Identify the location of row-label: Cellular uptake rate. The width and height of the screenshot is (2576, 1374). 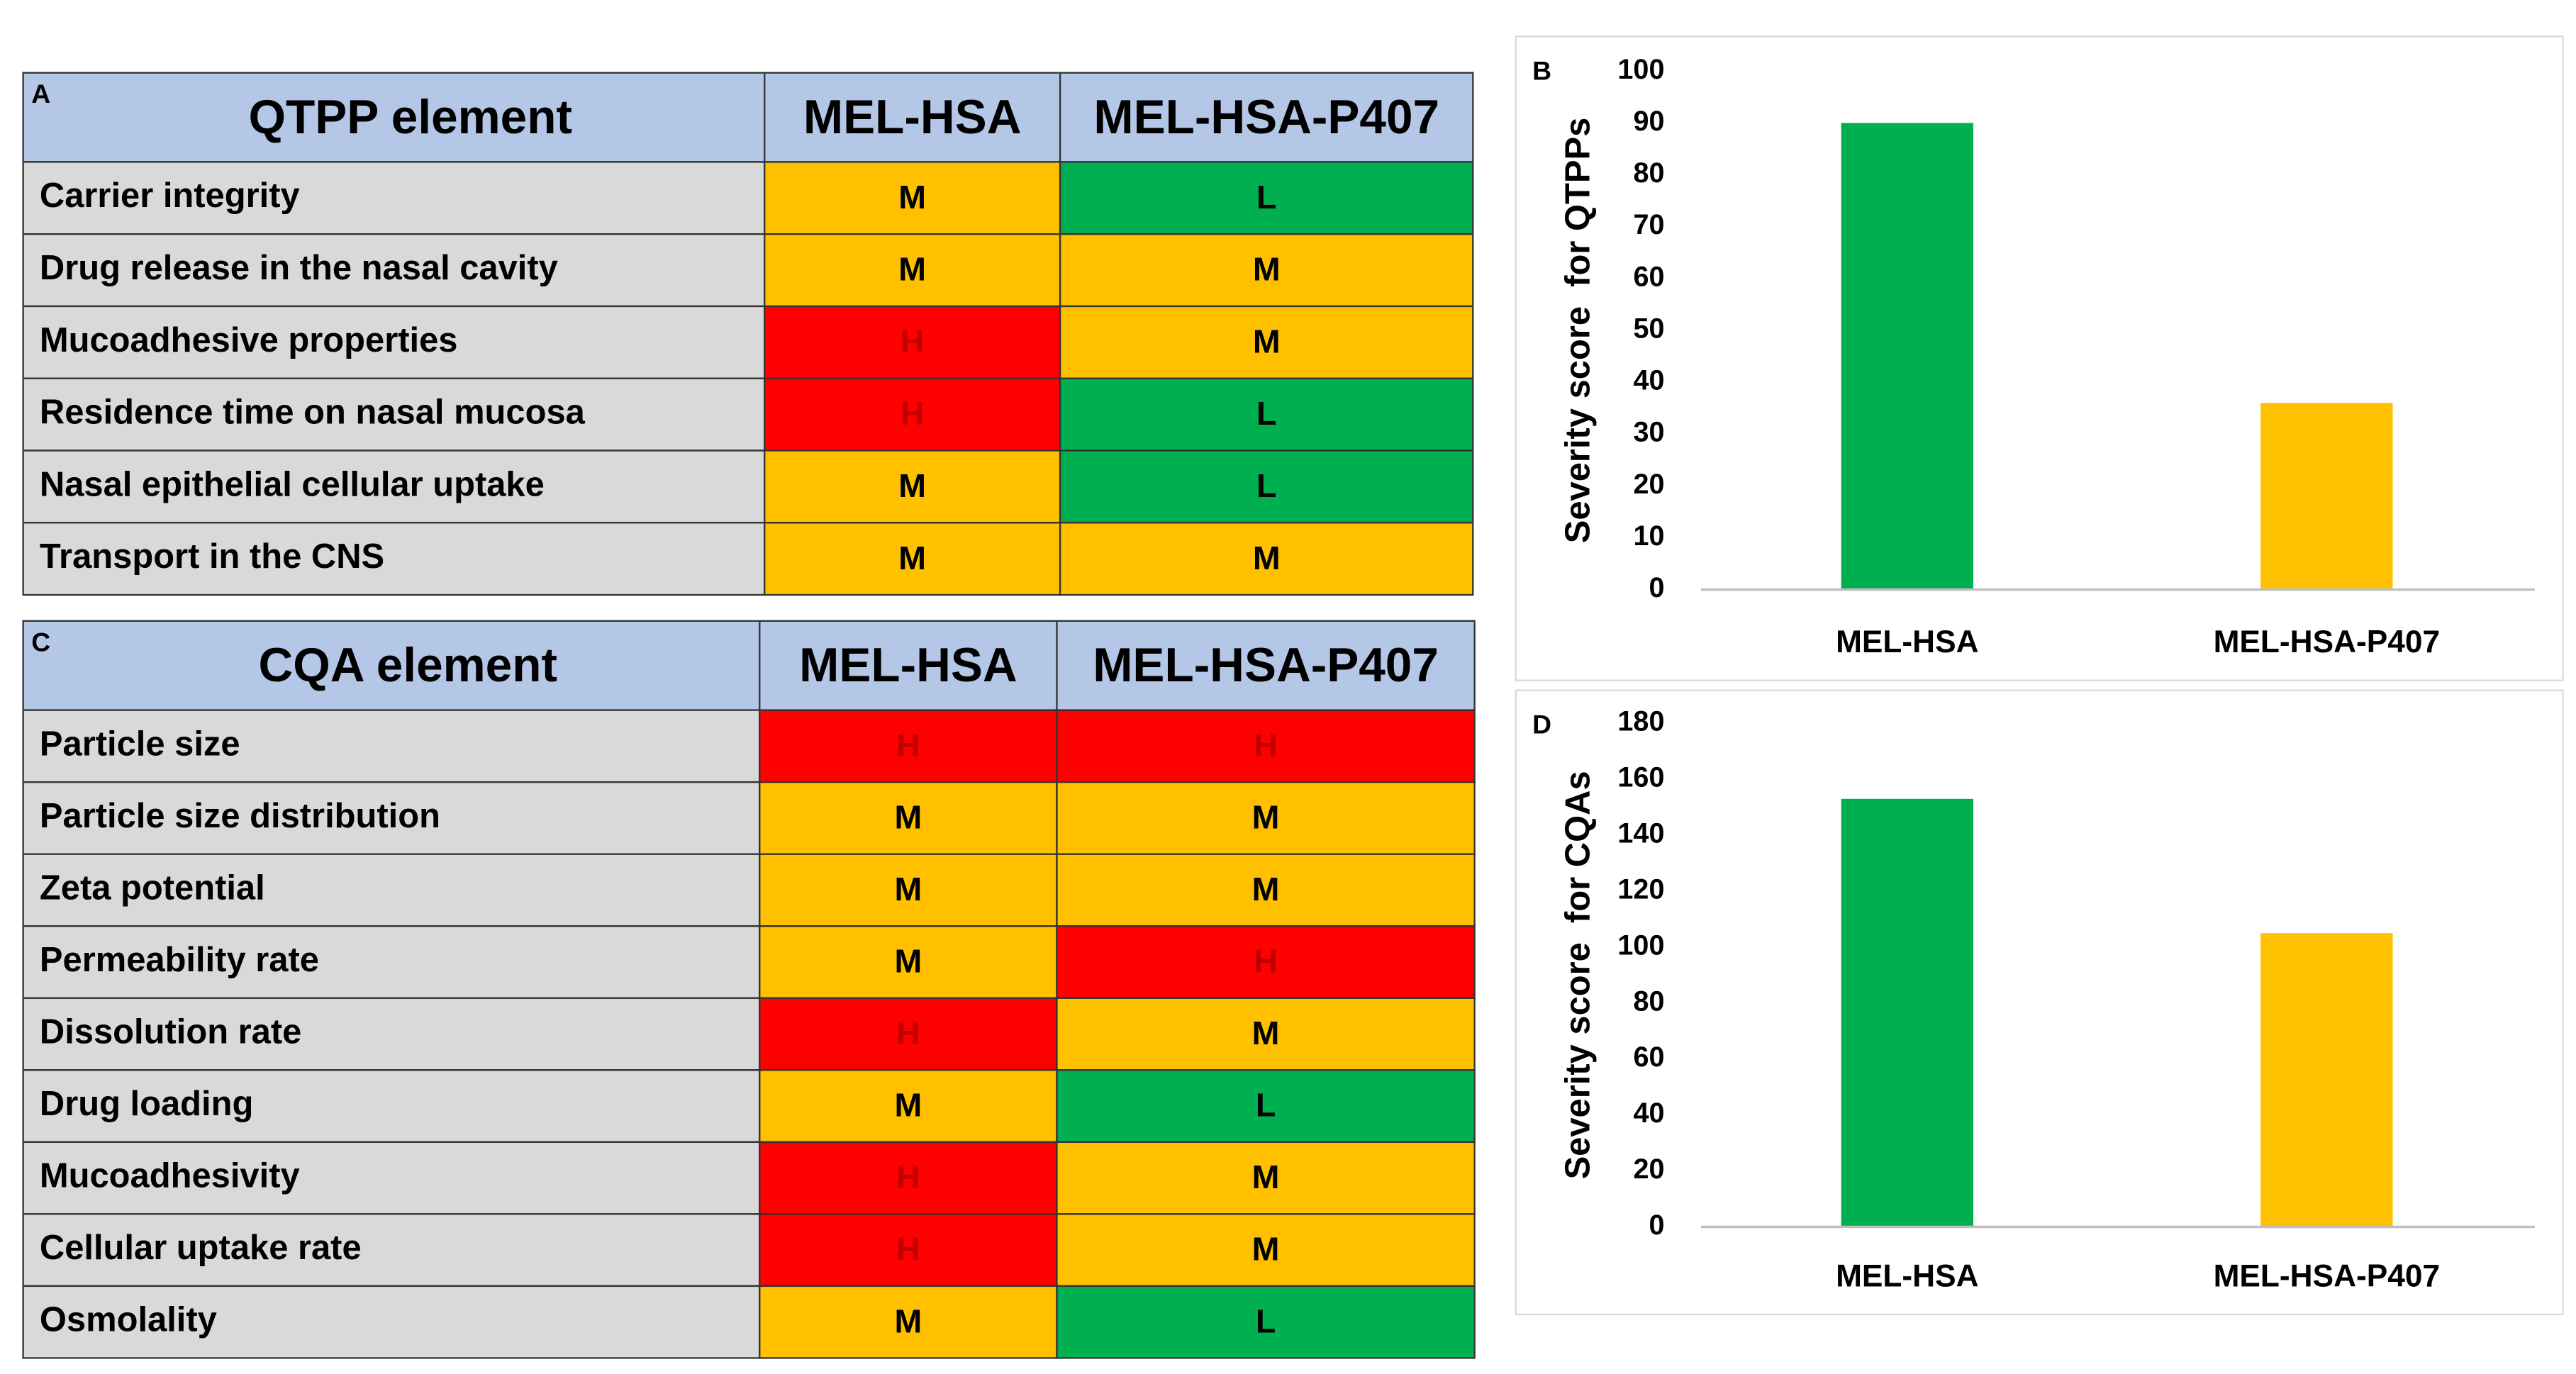
(201, 1248).